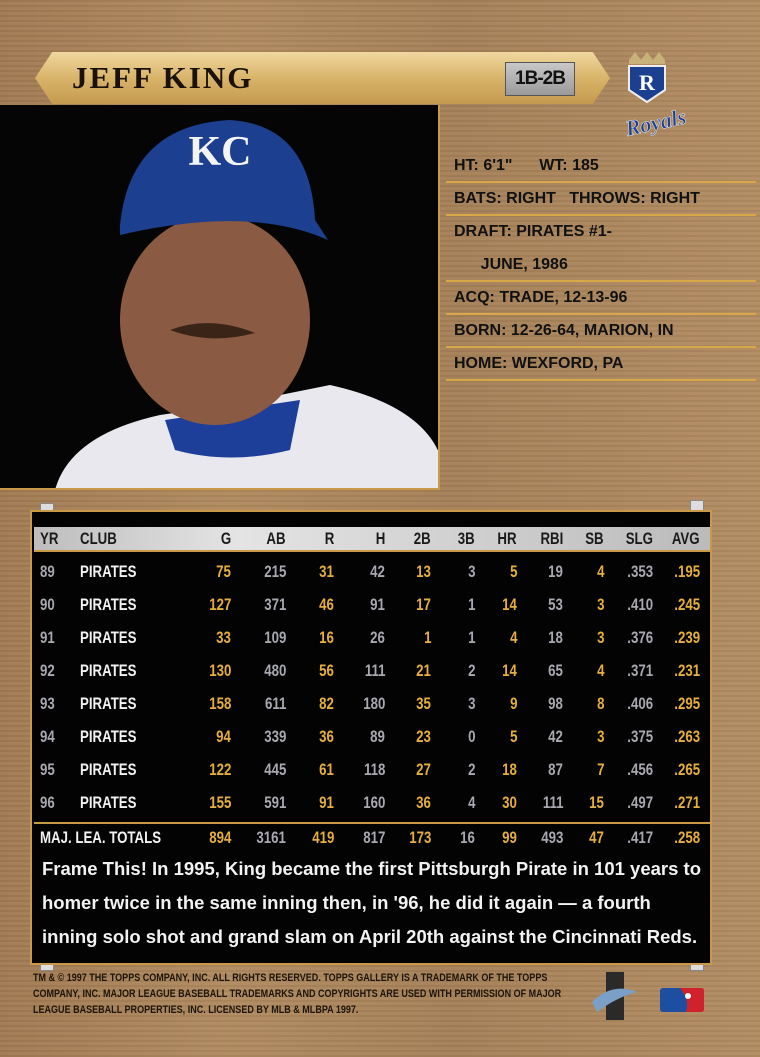  Describe the element at coordinates (274, 769) in the screenshot. I see `cell-ab: 445` at that location.